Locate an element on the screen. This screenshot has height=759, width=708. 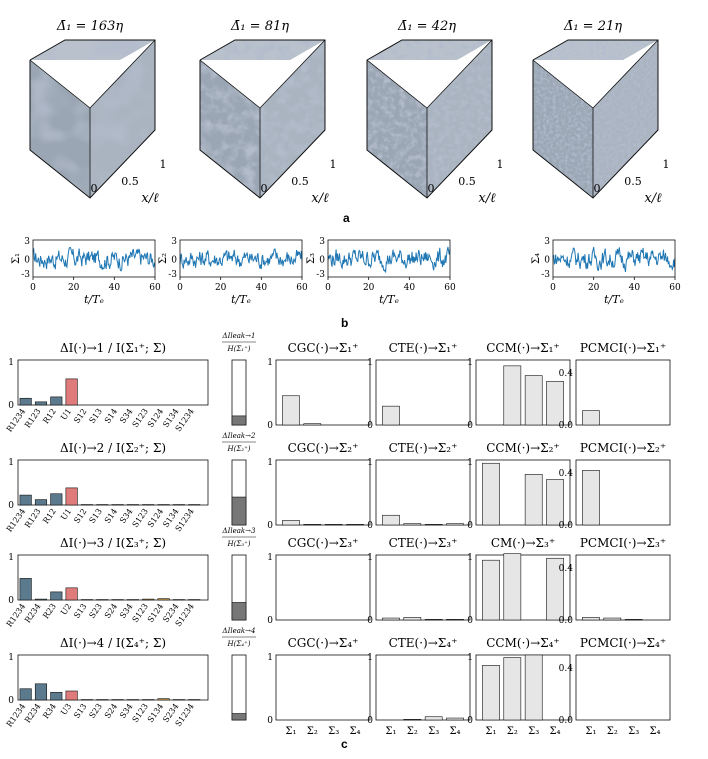
decomposition-xtick: U1 is located at coordinates (66, 514).